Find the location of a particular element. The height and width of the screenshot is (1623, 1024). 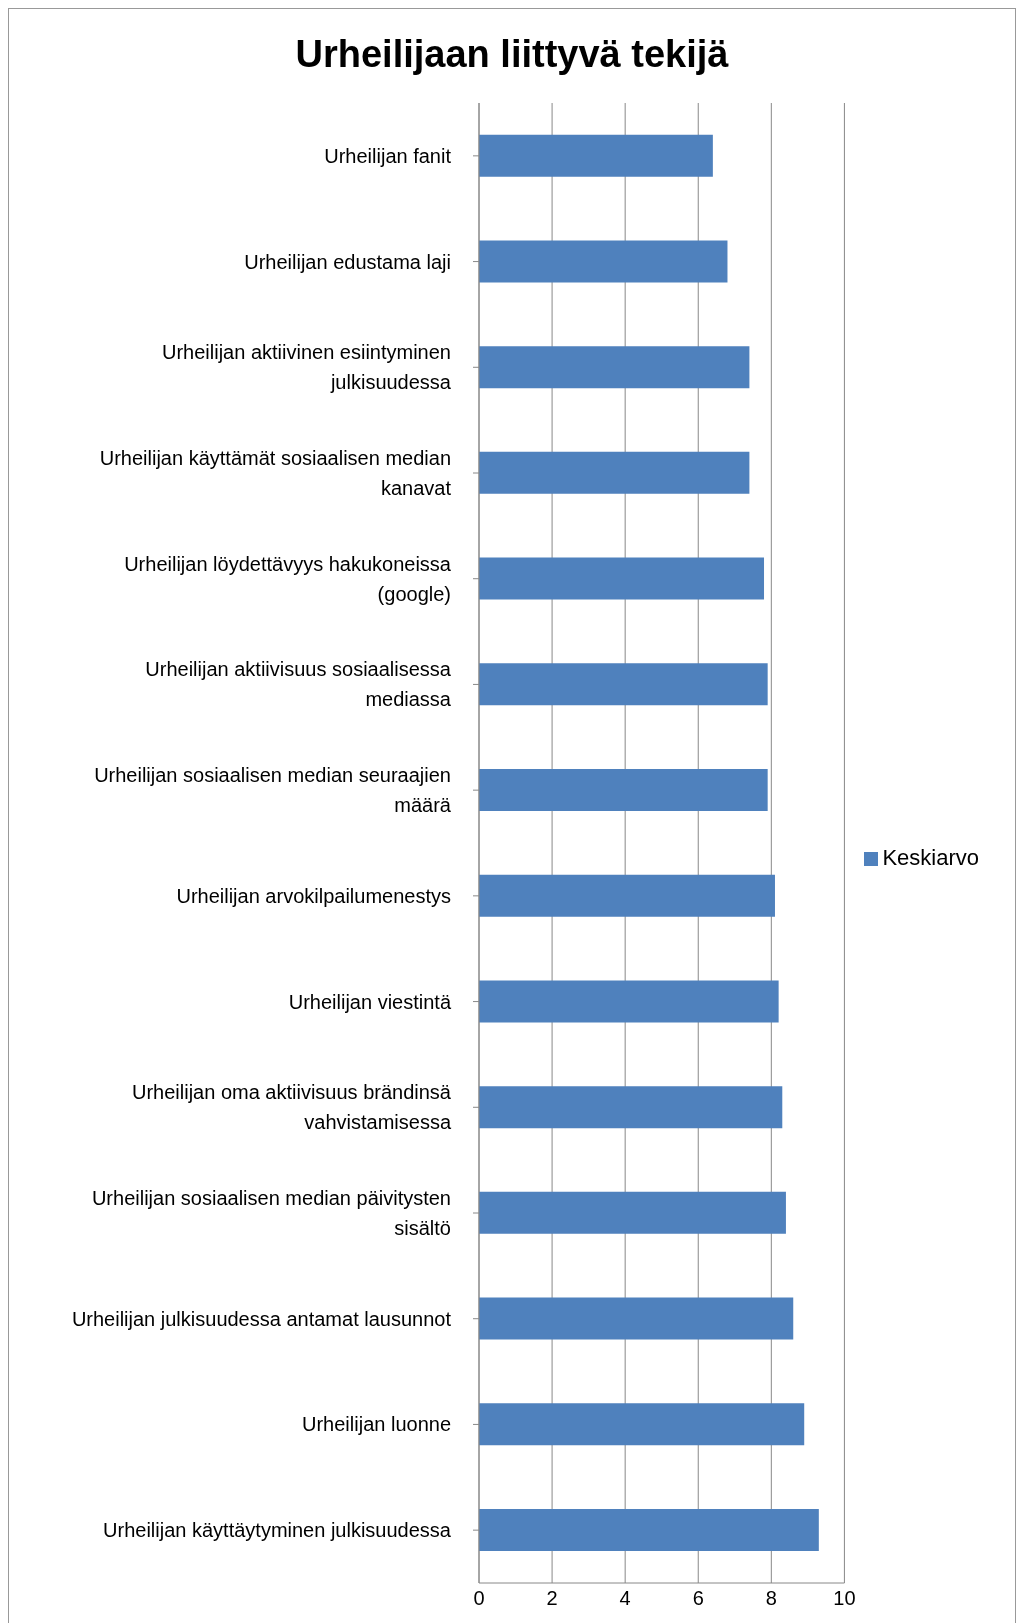

y-tick-label: Urheilijan julkisuudessa antamat lausunnot is located at coordinates (261, 1318).